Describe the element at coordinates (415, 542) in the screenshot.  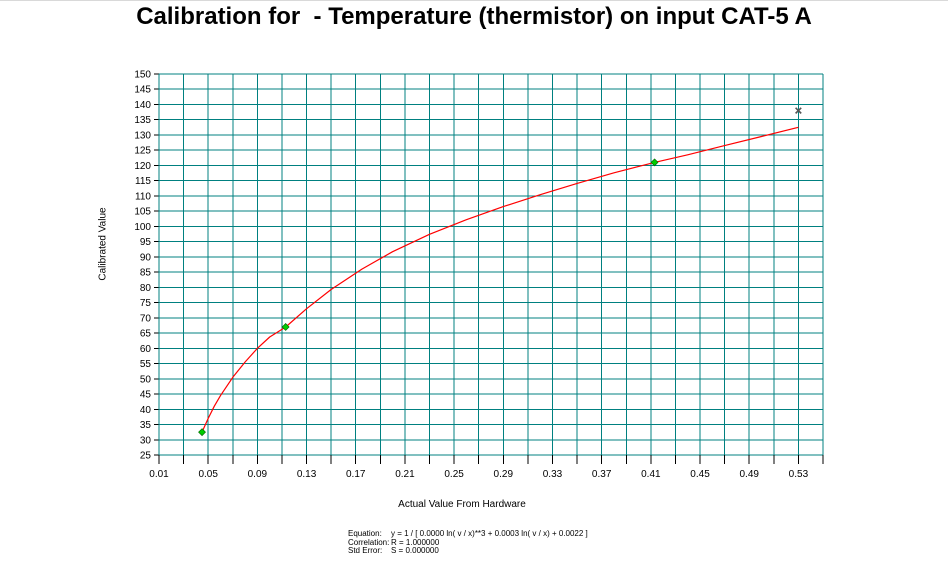
I see `correlation-value: R = 1.000000` at that location.